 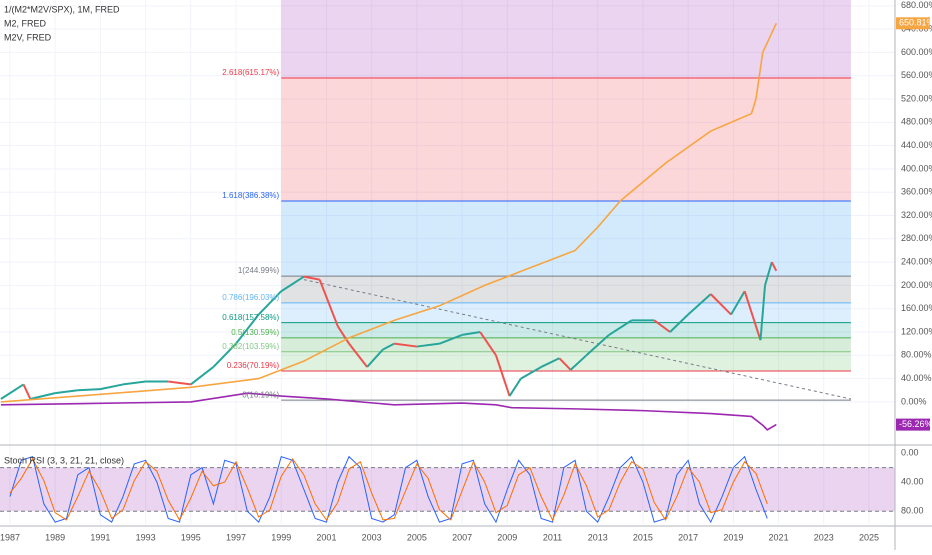 I want to click on y-tick-label: 80.00%, so click(x=916, y=355).